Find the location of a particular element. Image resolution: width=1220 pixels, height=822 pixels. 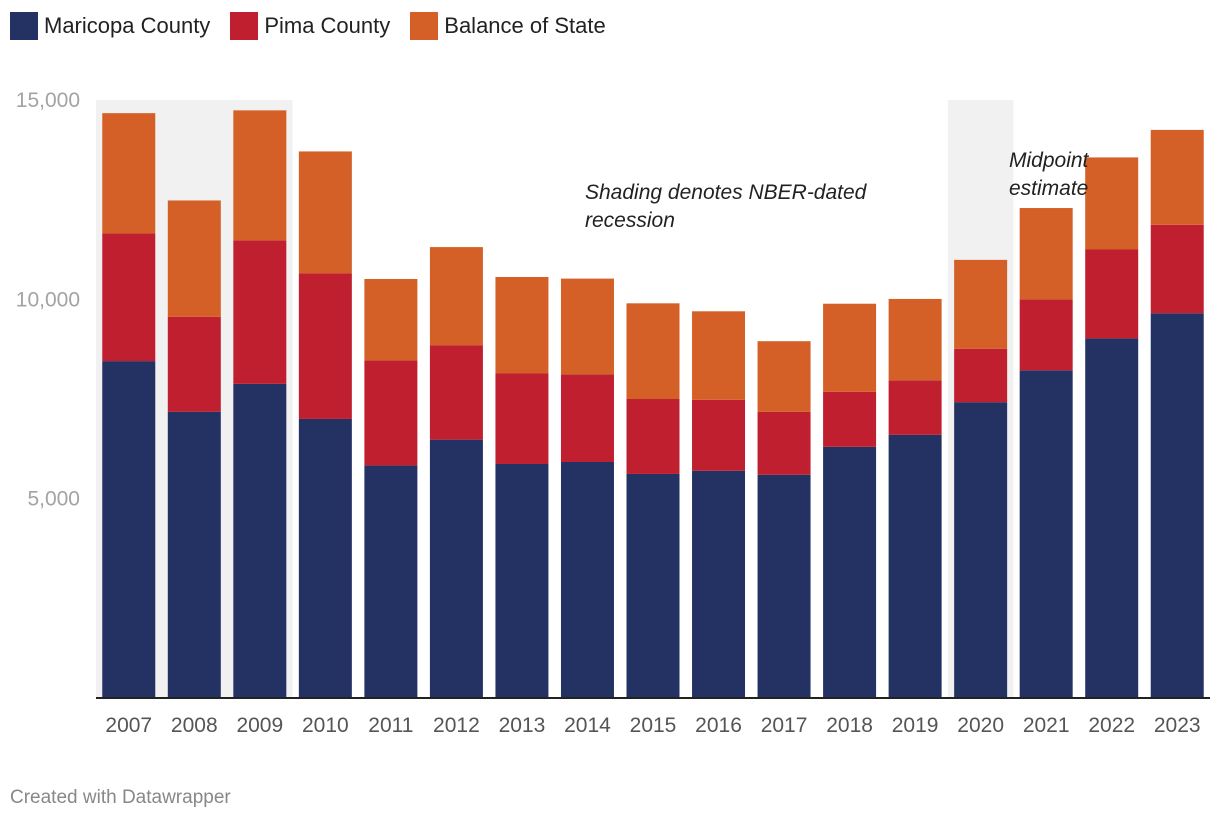

bar-2022-balance-of-state is located at coordinates (1112, 203).